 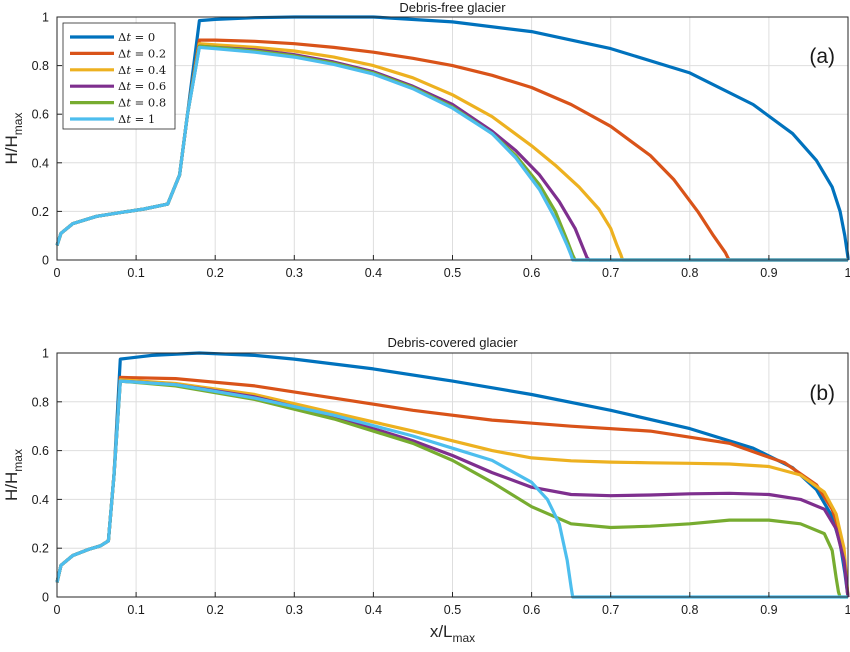 I want to click on chart-title: Debris-covered glacier, so click(x=452, y=342).